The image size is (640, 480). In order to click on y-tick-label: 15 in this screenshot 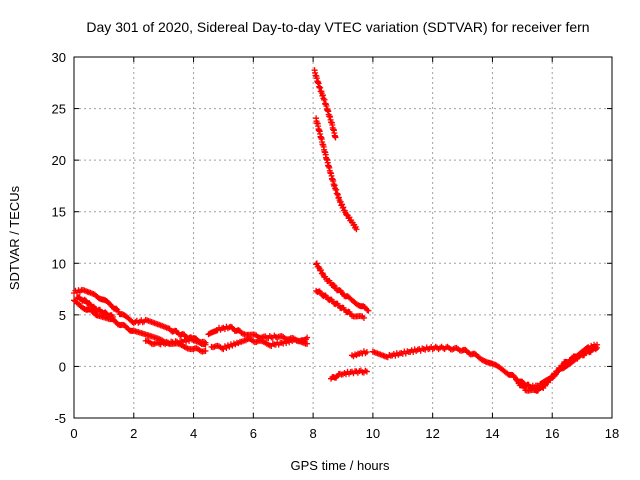, I will do `click(59, 212)`.